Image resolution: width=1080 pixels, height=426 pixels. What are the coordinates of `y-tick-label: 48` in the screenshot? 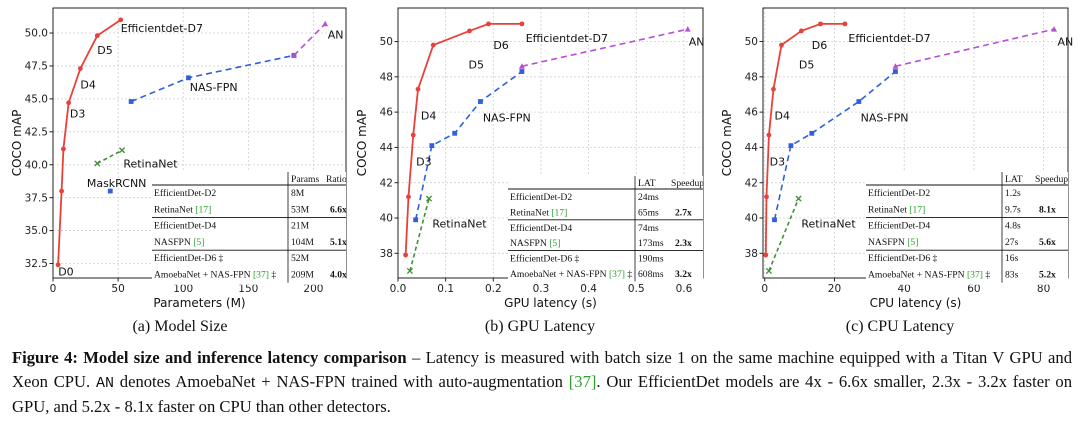 It's located at (751, 77).